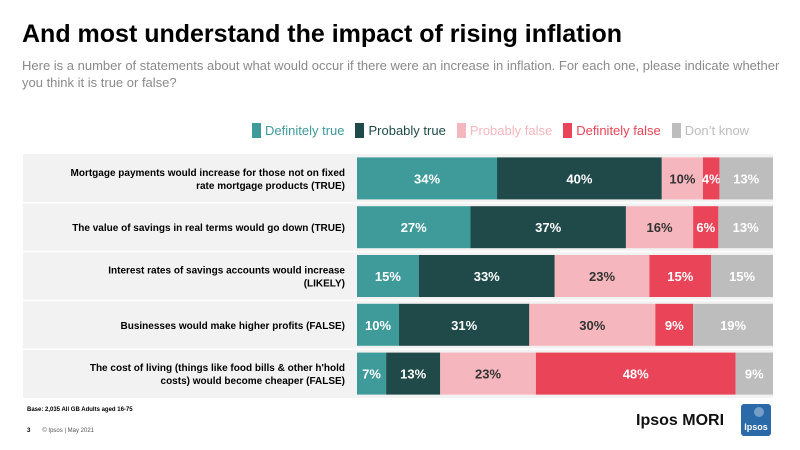  What do you see at coordinates (407, 130) in the screenshot?
I see `legend-label-probably-true: Probably true` at bounding box center [407, 130].